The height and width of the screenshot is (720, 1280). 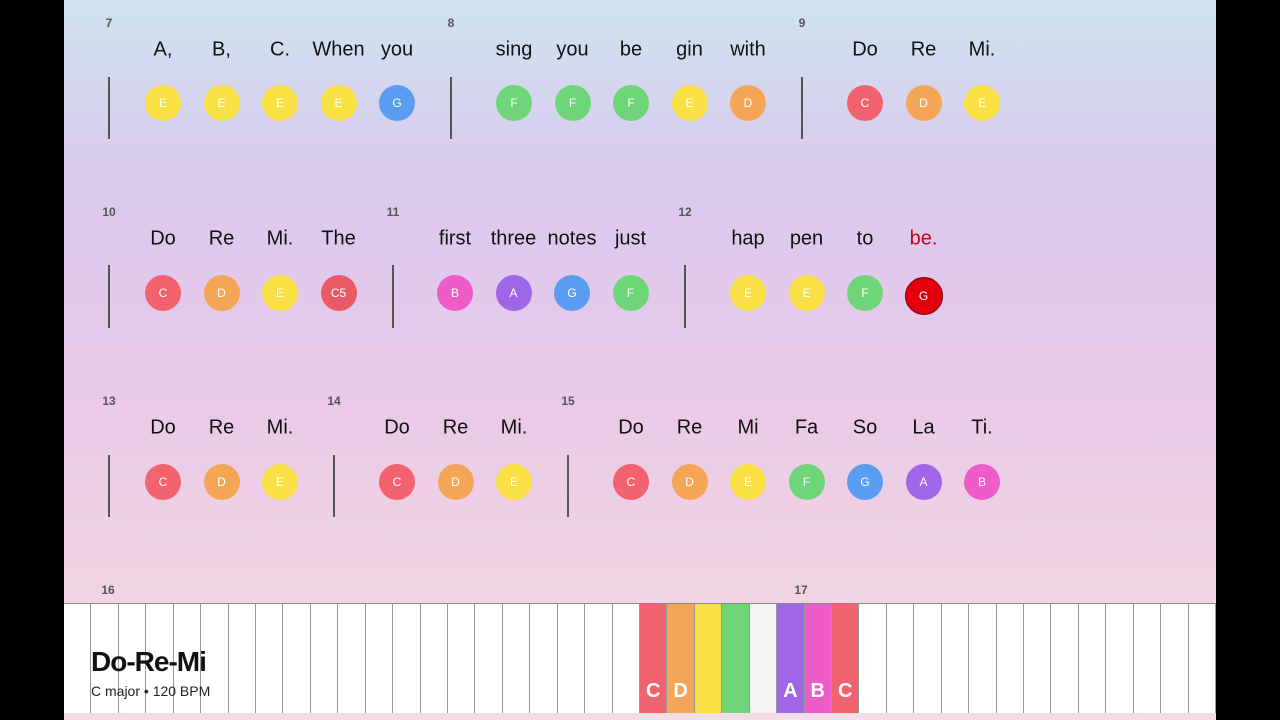 I want to click on song-subtitle: C major • 120 BPM, so click(x=151, y=691).